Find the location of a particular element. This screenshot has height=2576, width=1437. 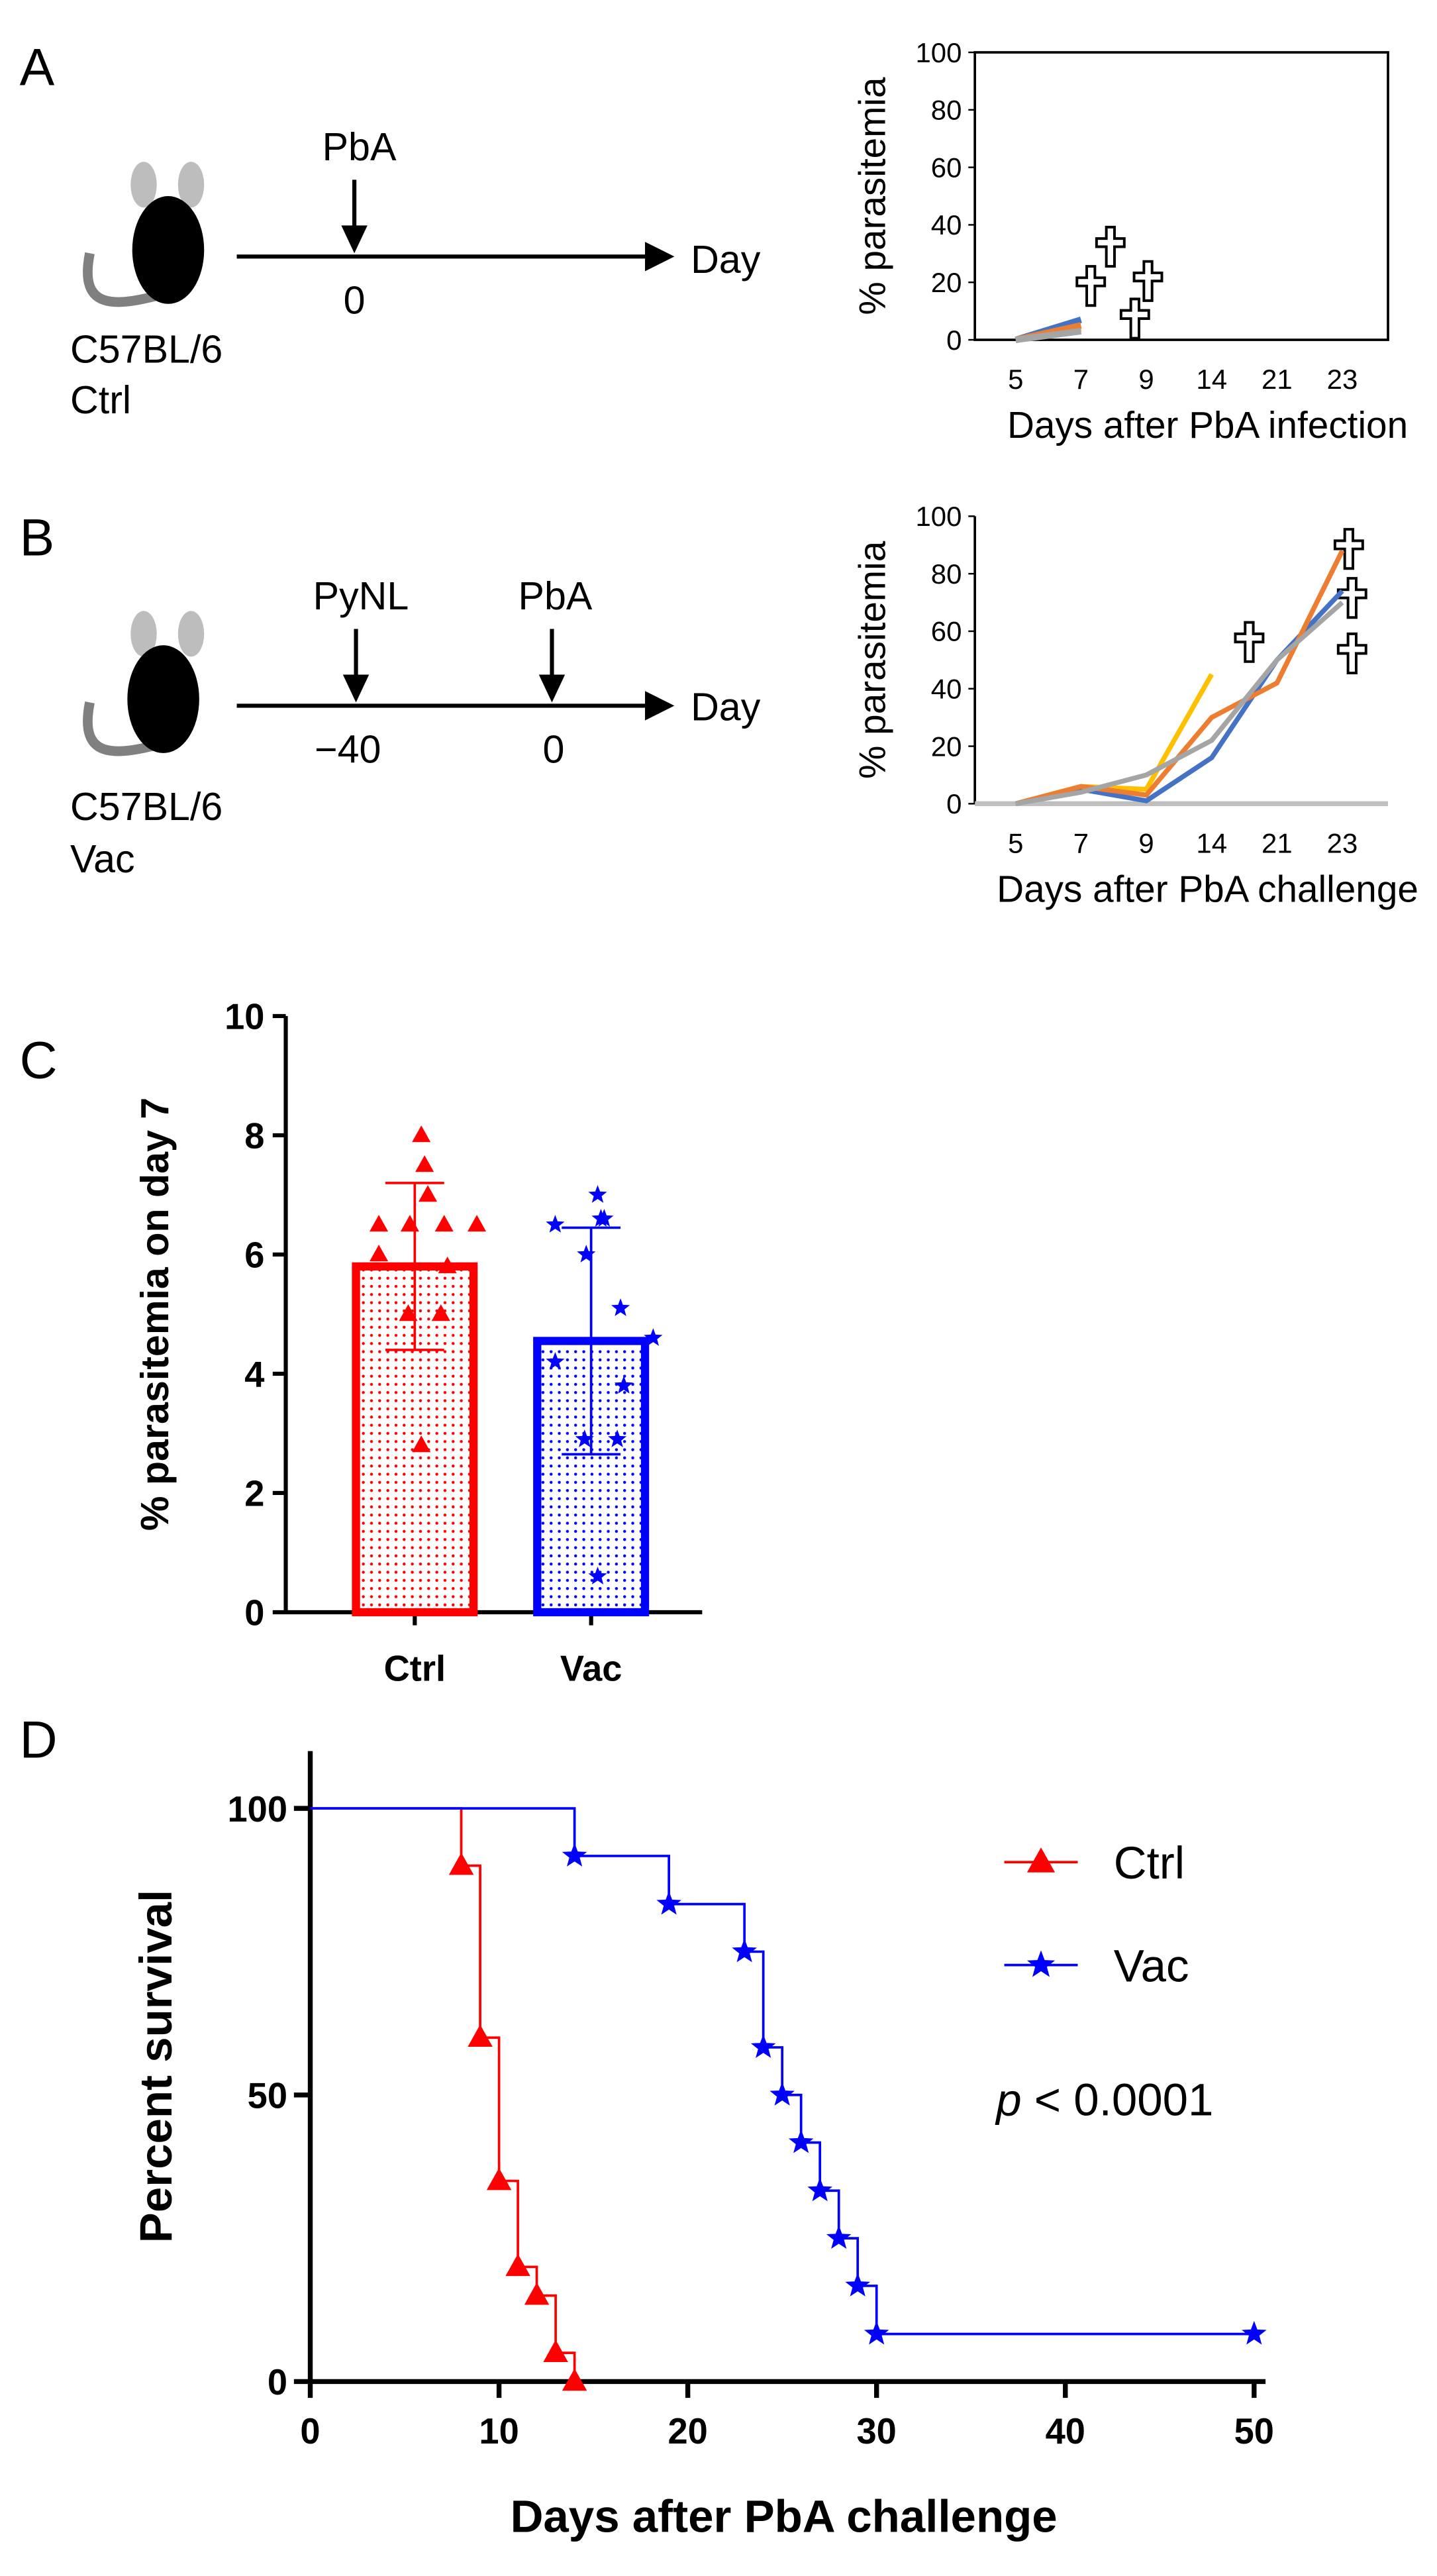

y-axis-label: Percent survival is located at coordinates (155, 2066).